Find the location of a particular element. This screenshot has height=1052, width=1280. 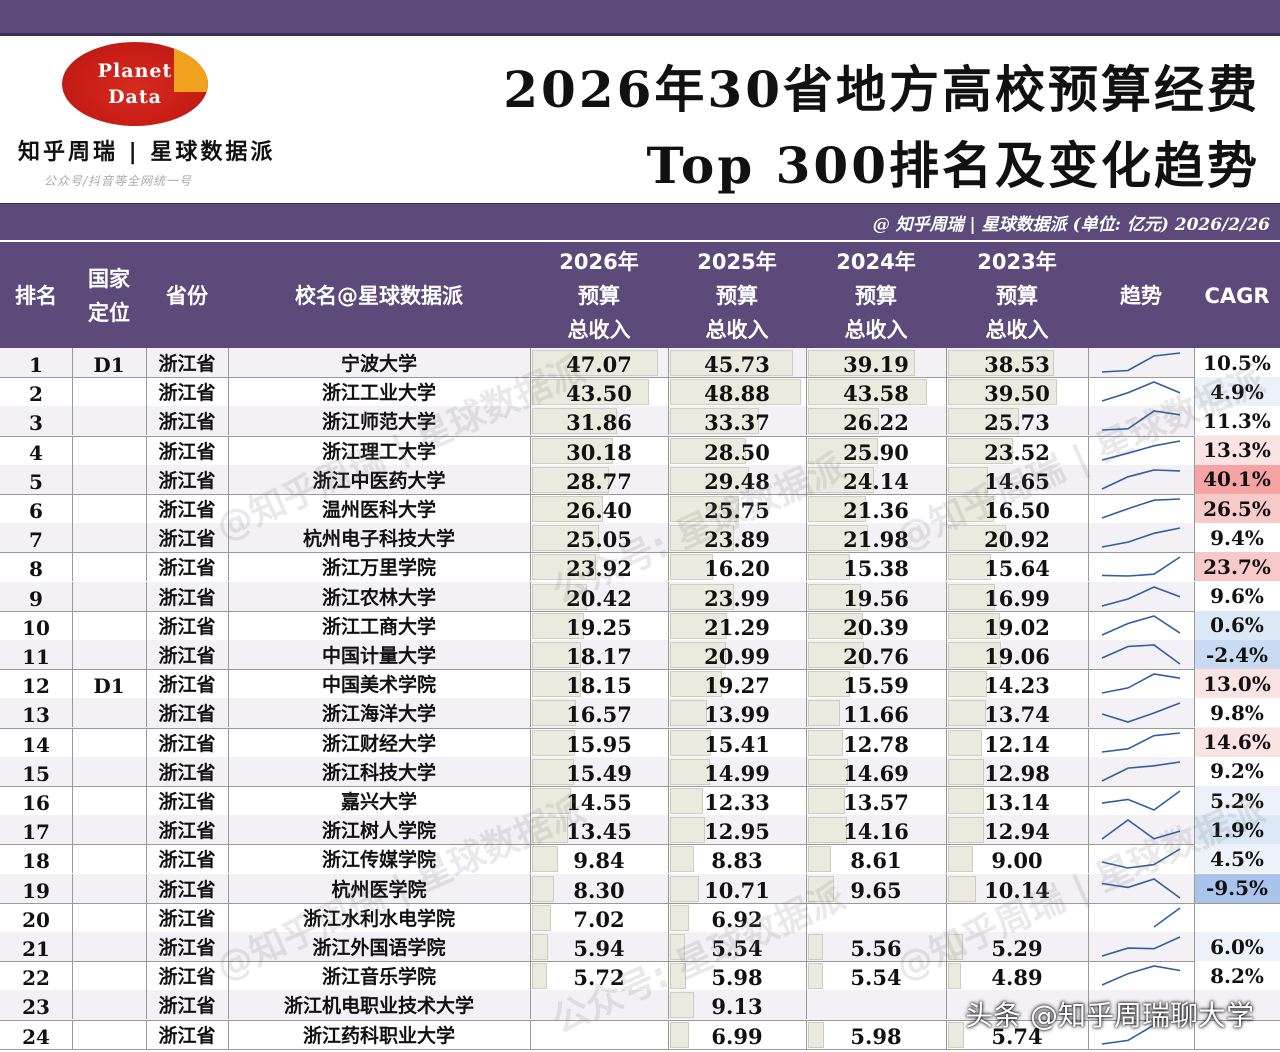

positioning-cell: D1 is located at coordinates (109, 686).